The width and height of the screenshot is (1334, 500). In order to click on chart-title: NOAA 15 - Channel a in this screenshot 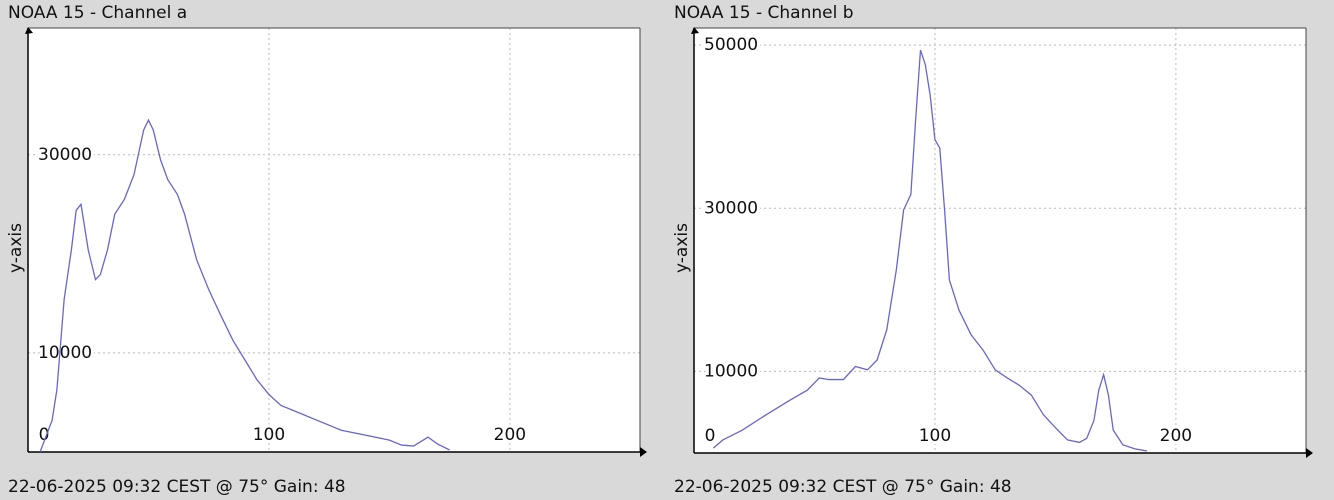, I will do `click(97, 13)`.